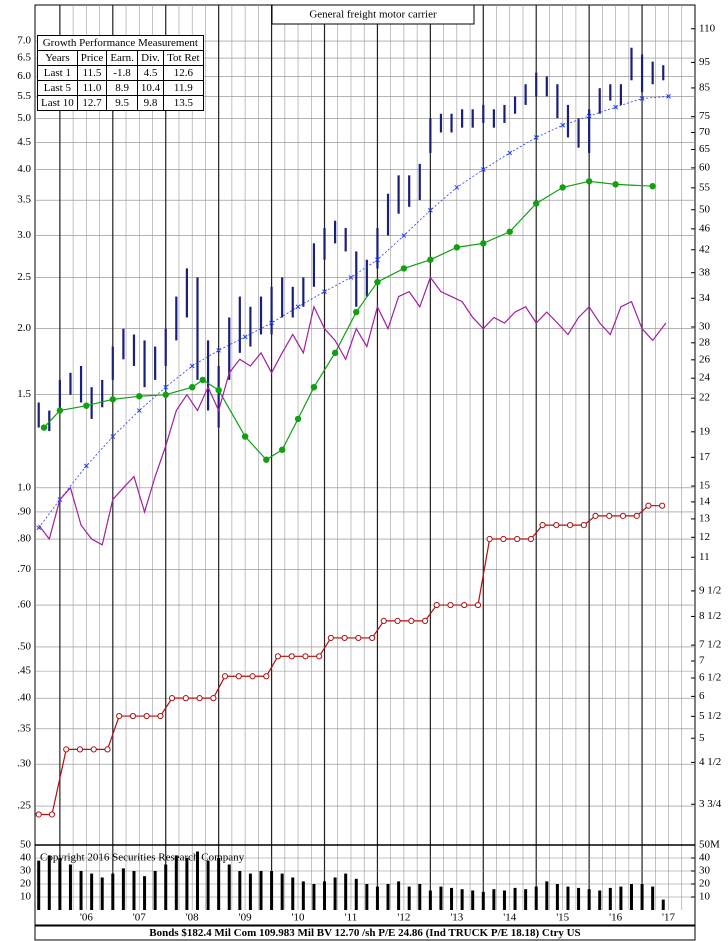  What do you see at coordinates (150, 88) in the screenshot?
I see `table-cell: 10.4` at bounding box center [150, 88].